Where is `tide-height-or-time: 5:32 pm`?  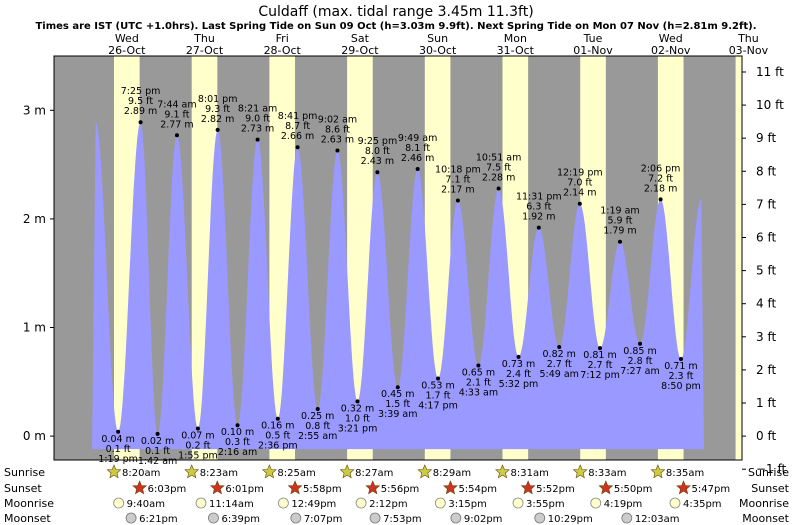 tide-height-or-time: 5:32 pm is located at coordinates (519, 384).